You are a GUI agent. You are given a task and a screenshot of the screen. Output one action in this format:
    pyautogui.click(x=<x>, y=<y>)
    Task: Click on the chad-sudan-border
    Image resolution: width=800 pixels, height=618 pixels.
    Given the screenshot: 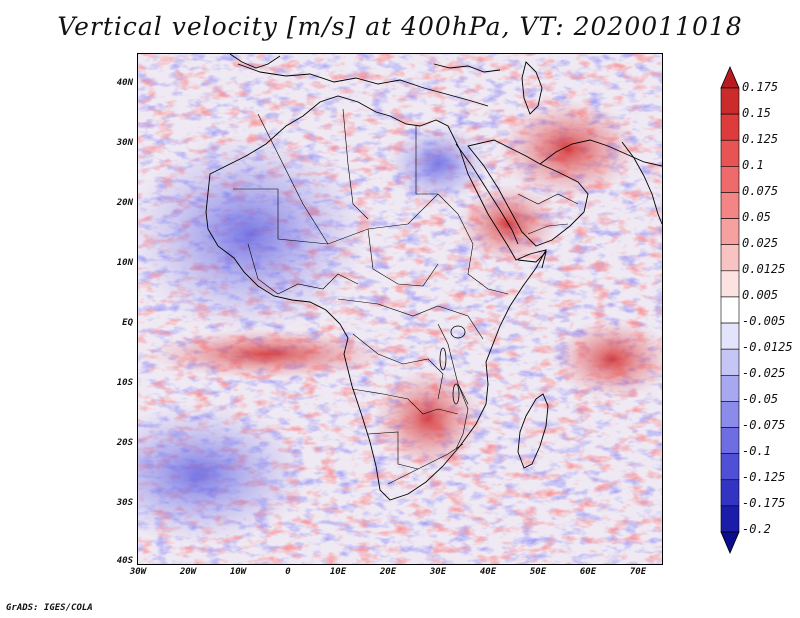 What is the action you would take?
    pyautogui.click(x=403, y=257)
    